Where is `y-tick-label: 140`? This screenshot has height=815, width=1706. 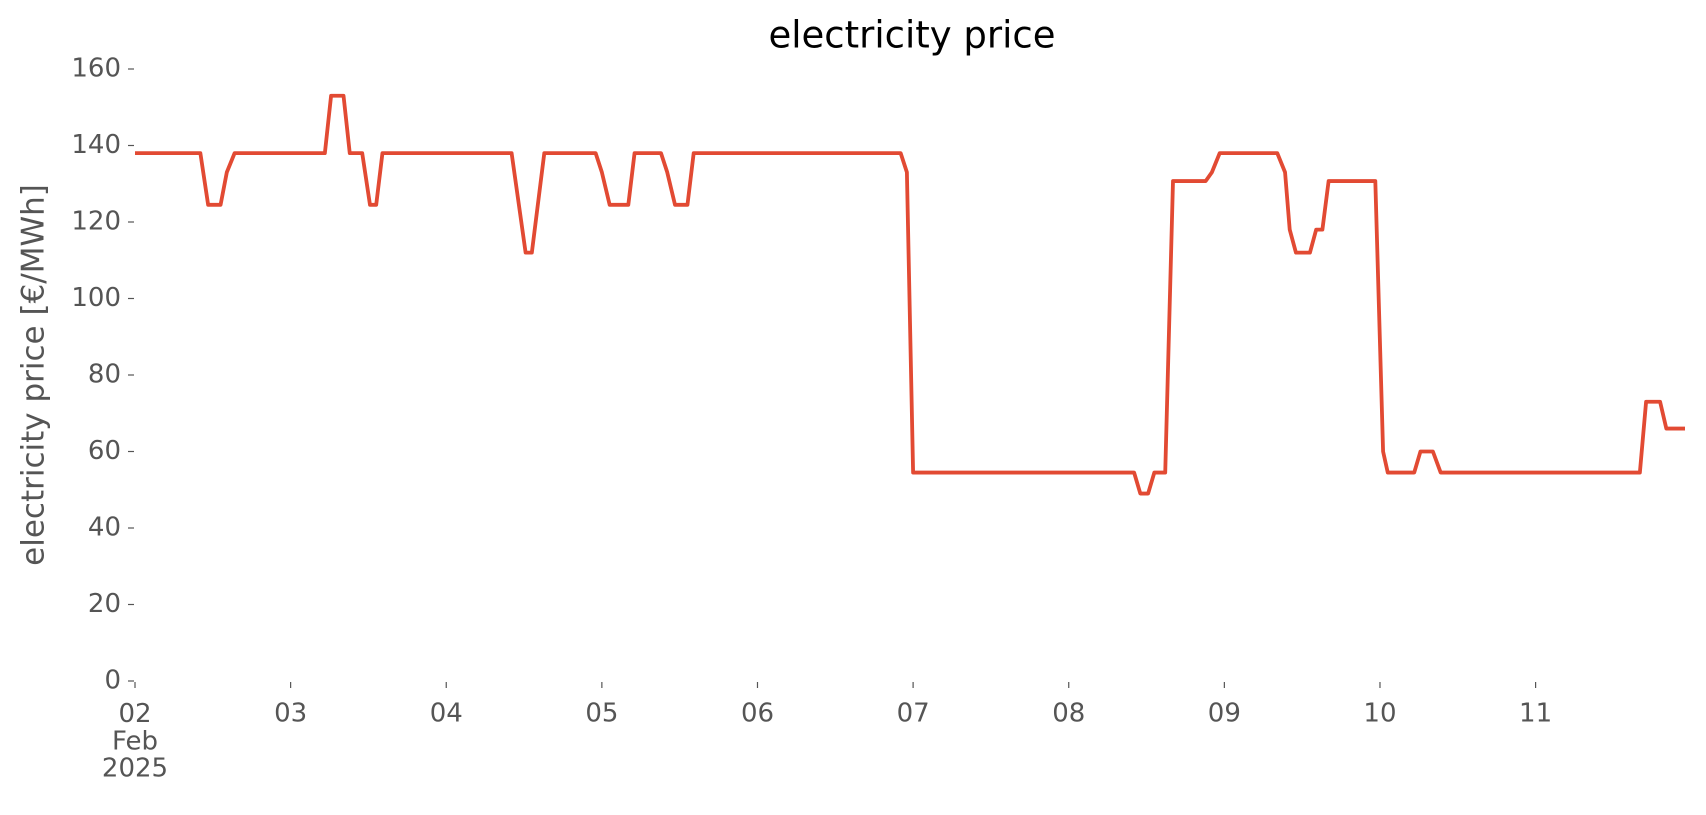 y-tick-label: 140 is located at coordinates (96, 145).